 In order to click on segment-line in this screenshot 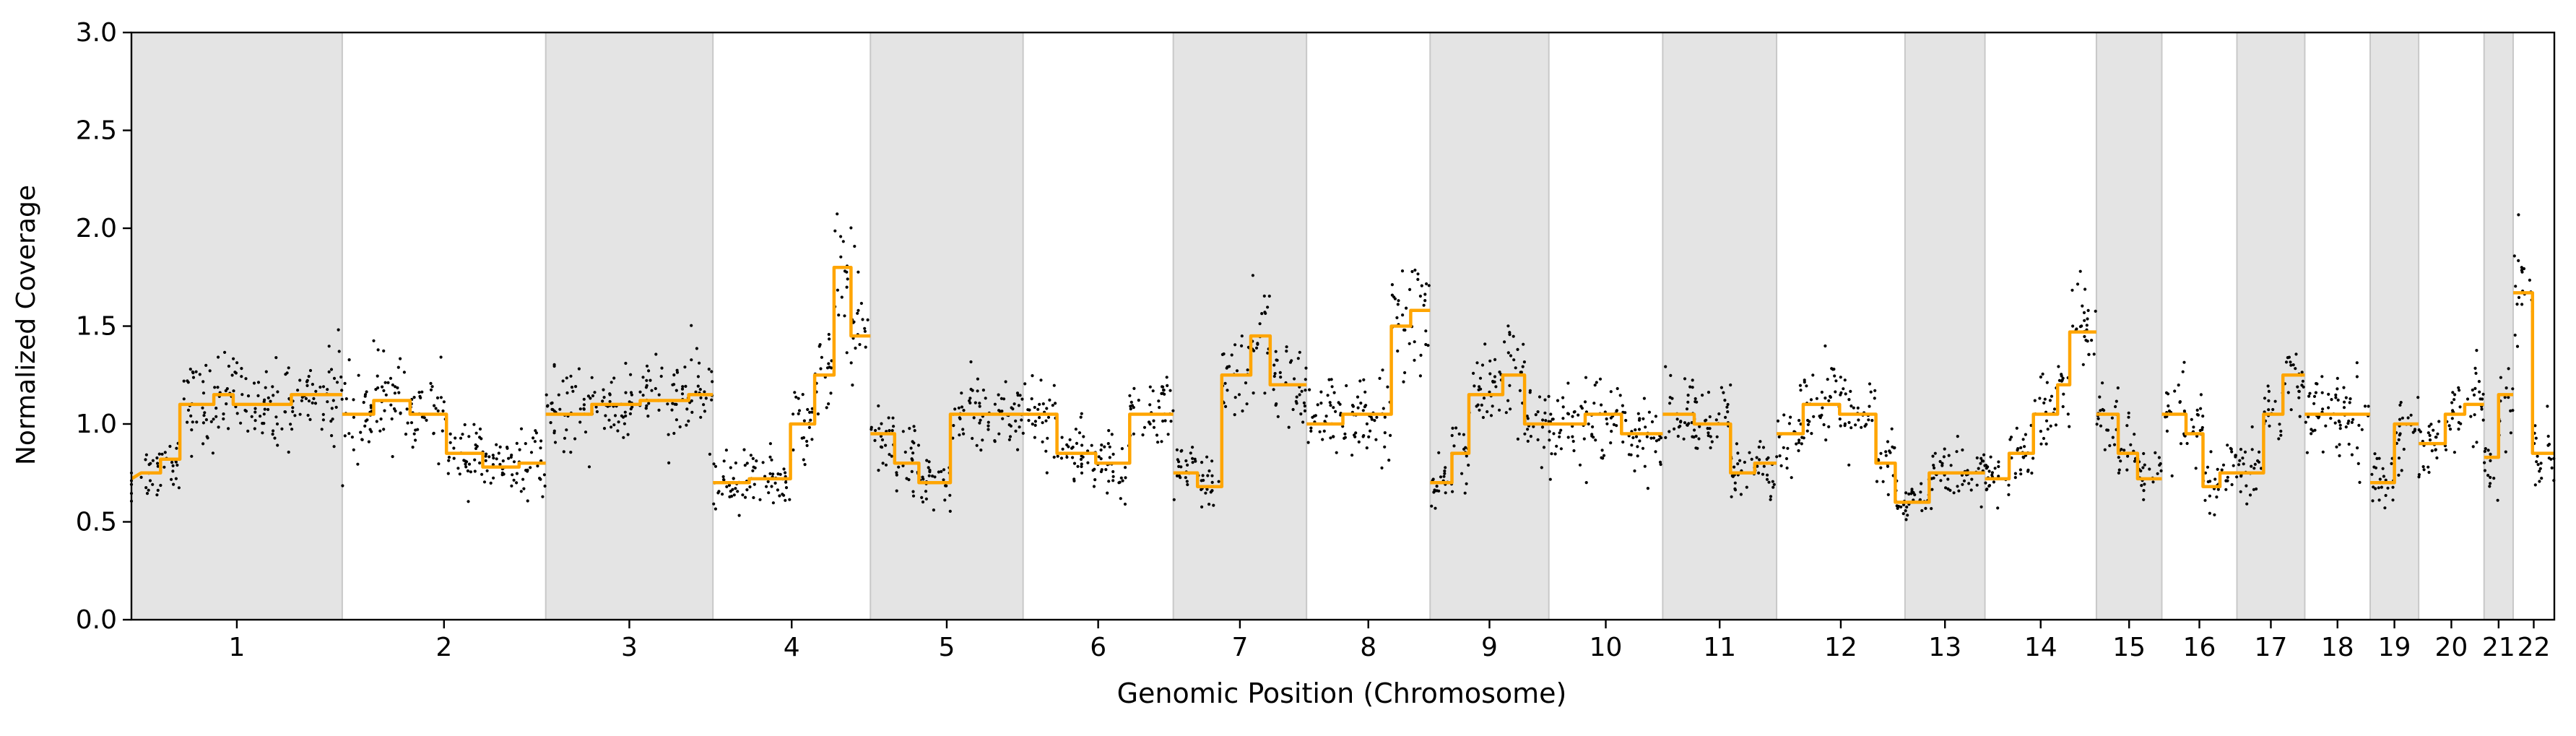, I will do `click(2129, 446)`.